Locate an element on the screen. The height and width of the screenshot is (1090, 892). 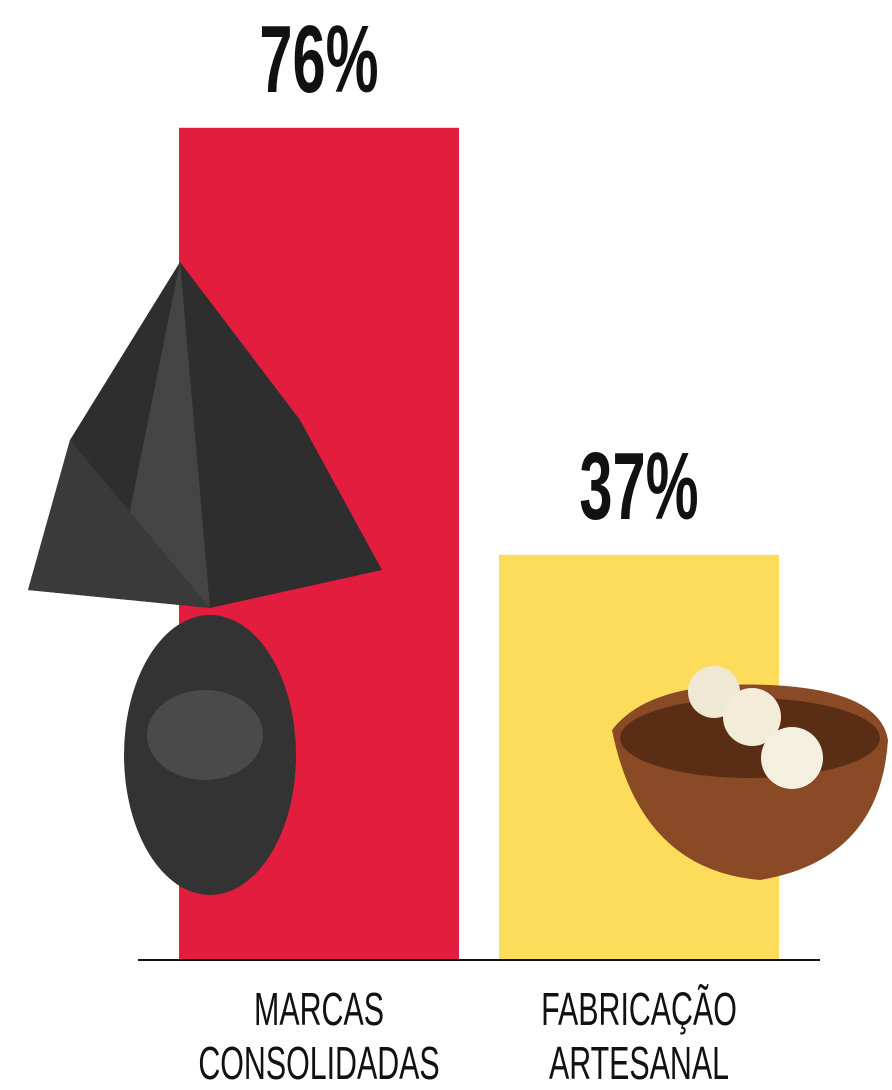
value-label: 76% is located at coordinates (319, 59).